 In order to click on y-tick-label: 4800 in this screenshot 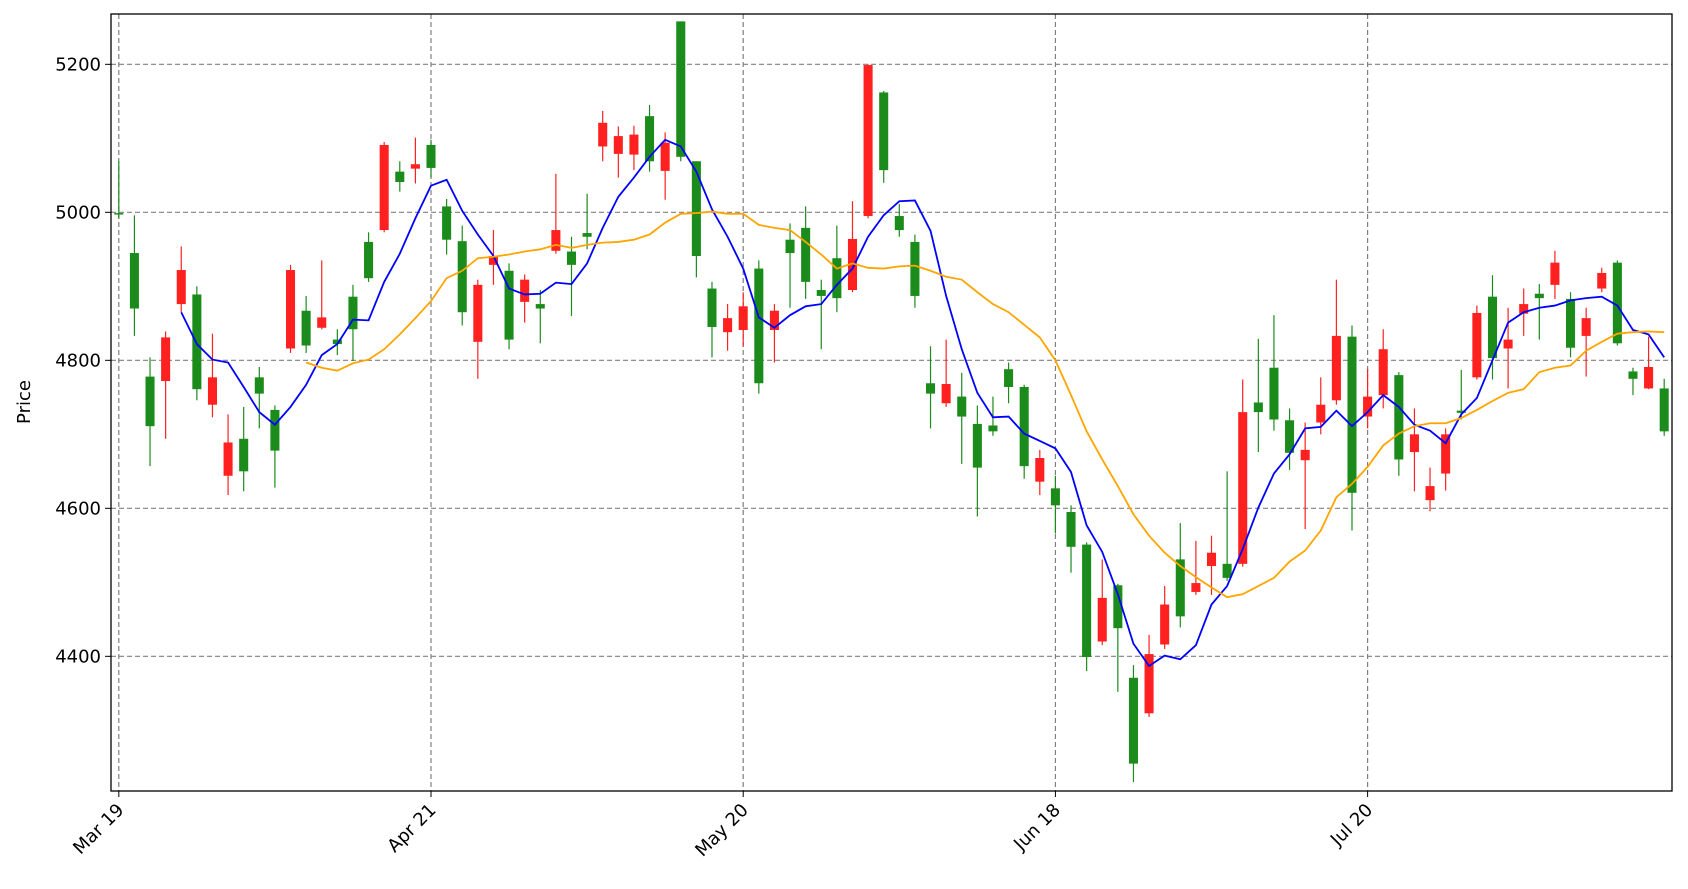, I will do `click(78, 360)`.